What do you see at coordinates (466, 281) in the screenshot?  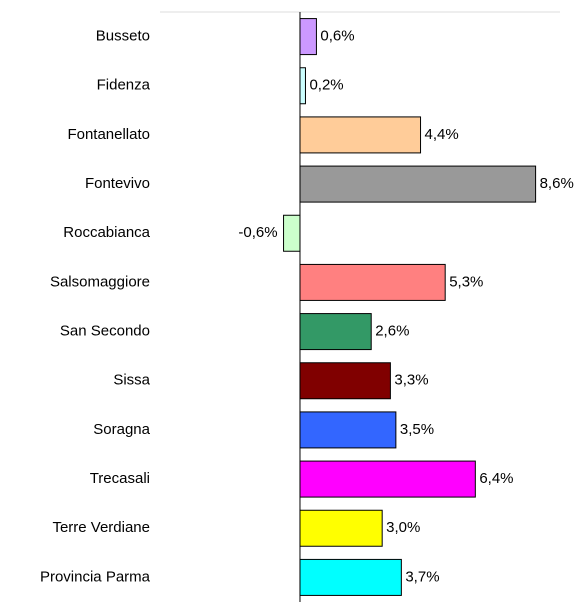 I see `value-label: 5,3%` at bounding box center [466, 281].